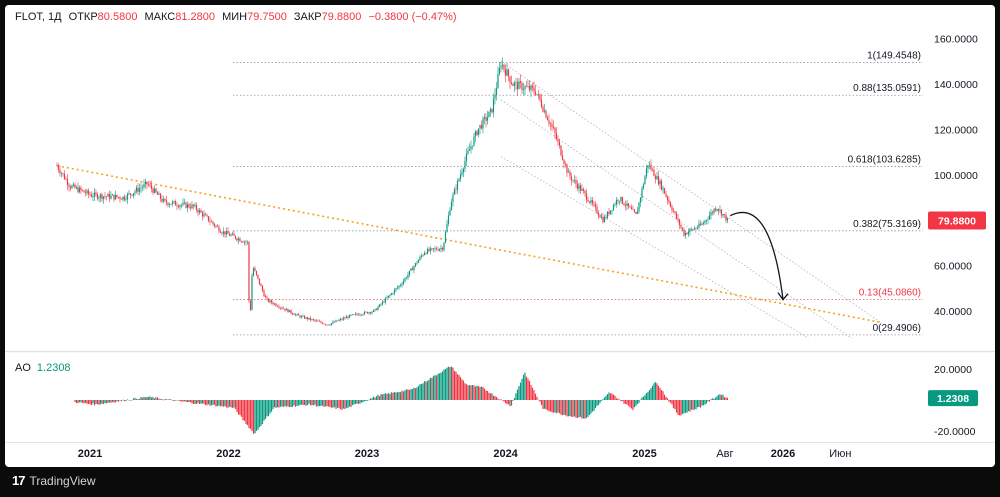 The height and width of the screenshot is (497, 1000). What do you see at coordinates (783, 454) in the screenshot?
I see `time-axis-tick: 2026` at bounding box center [783, 454].